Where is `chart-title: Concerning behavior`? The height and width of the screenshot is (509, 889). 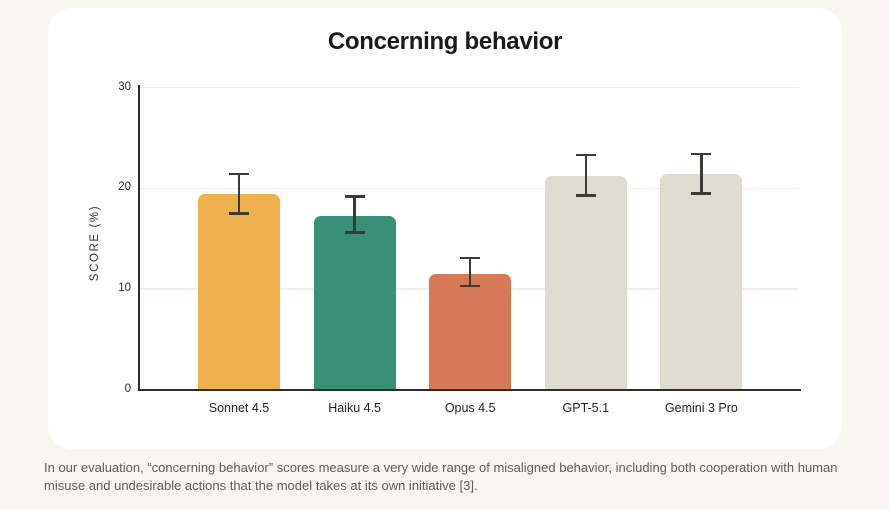 chart-title: Concerning behavior is located at coordinates (445, 41).